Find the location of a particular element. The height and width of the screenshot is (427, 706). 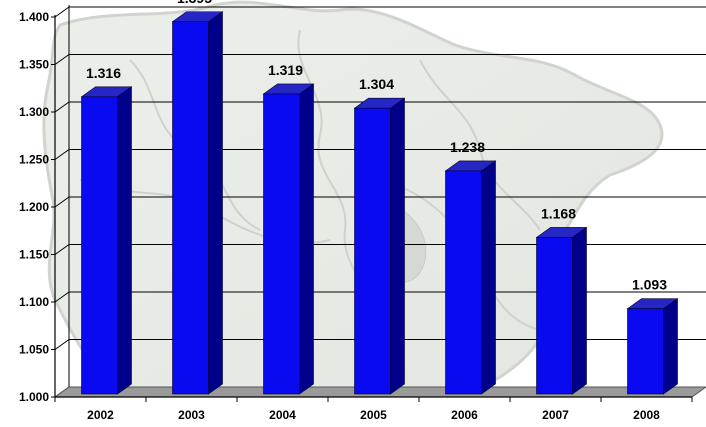

data-label: 1.168 is located at coordinates (558, 213).